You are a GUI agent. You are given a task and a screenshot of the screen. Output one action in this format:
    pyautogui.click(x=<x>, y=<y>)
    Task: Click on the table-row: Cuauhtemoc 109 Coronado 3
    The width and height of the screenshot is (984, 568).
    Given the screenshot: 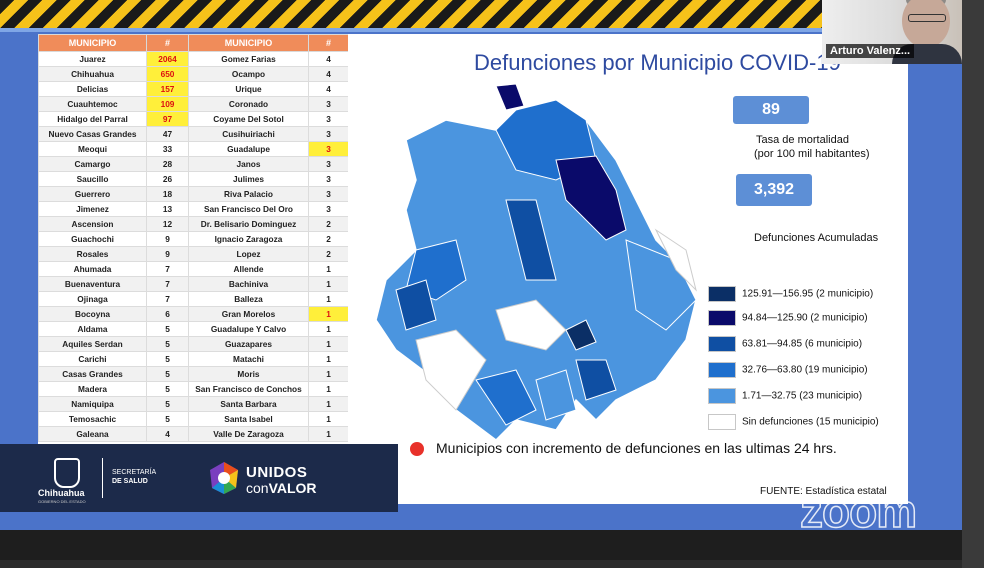 What is the action you would take?
    pyautogui.click(x=193, y=104)
    